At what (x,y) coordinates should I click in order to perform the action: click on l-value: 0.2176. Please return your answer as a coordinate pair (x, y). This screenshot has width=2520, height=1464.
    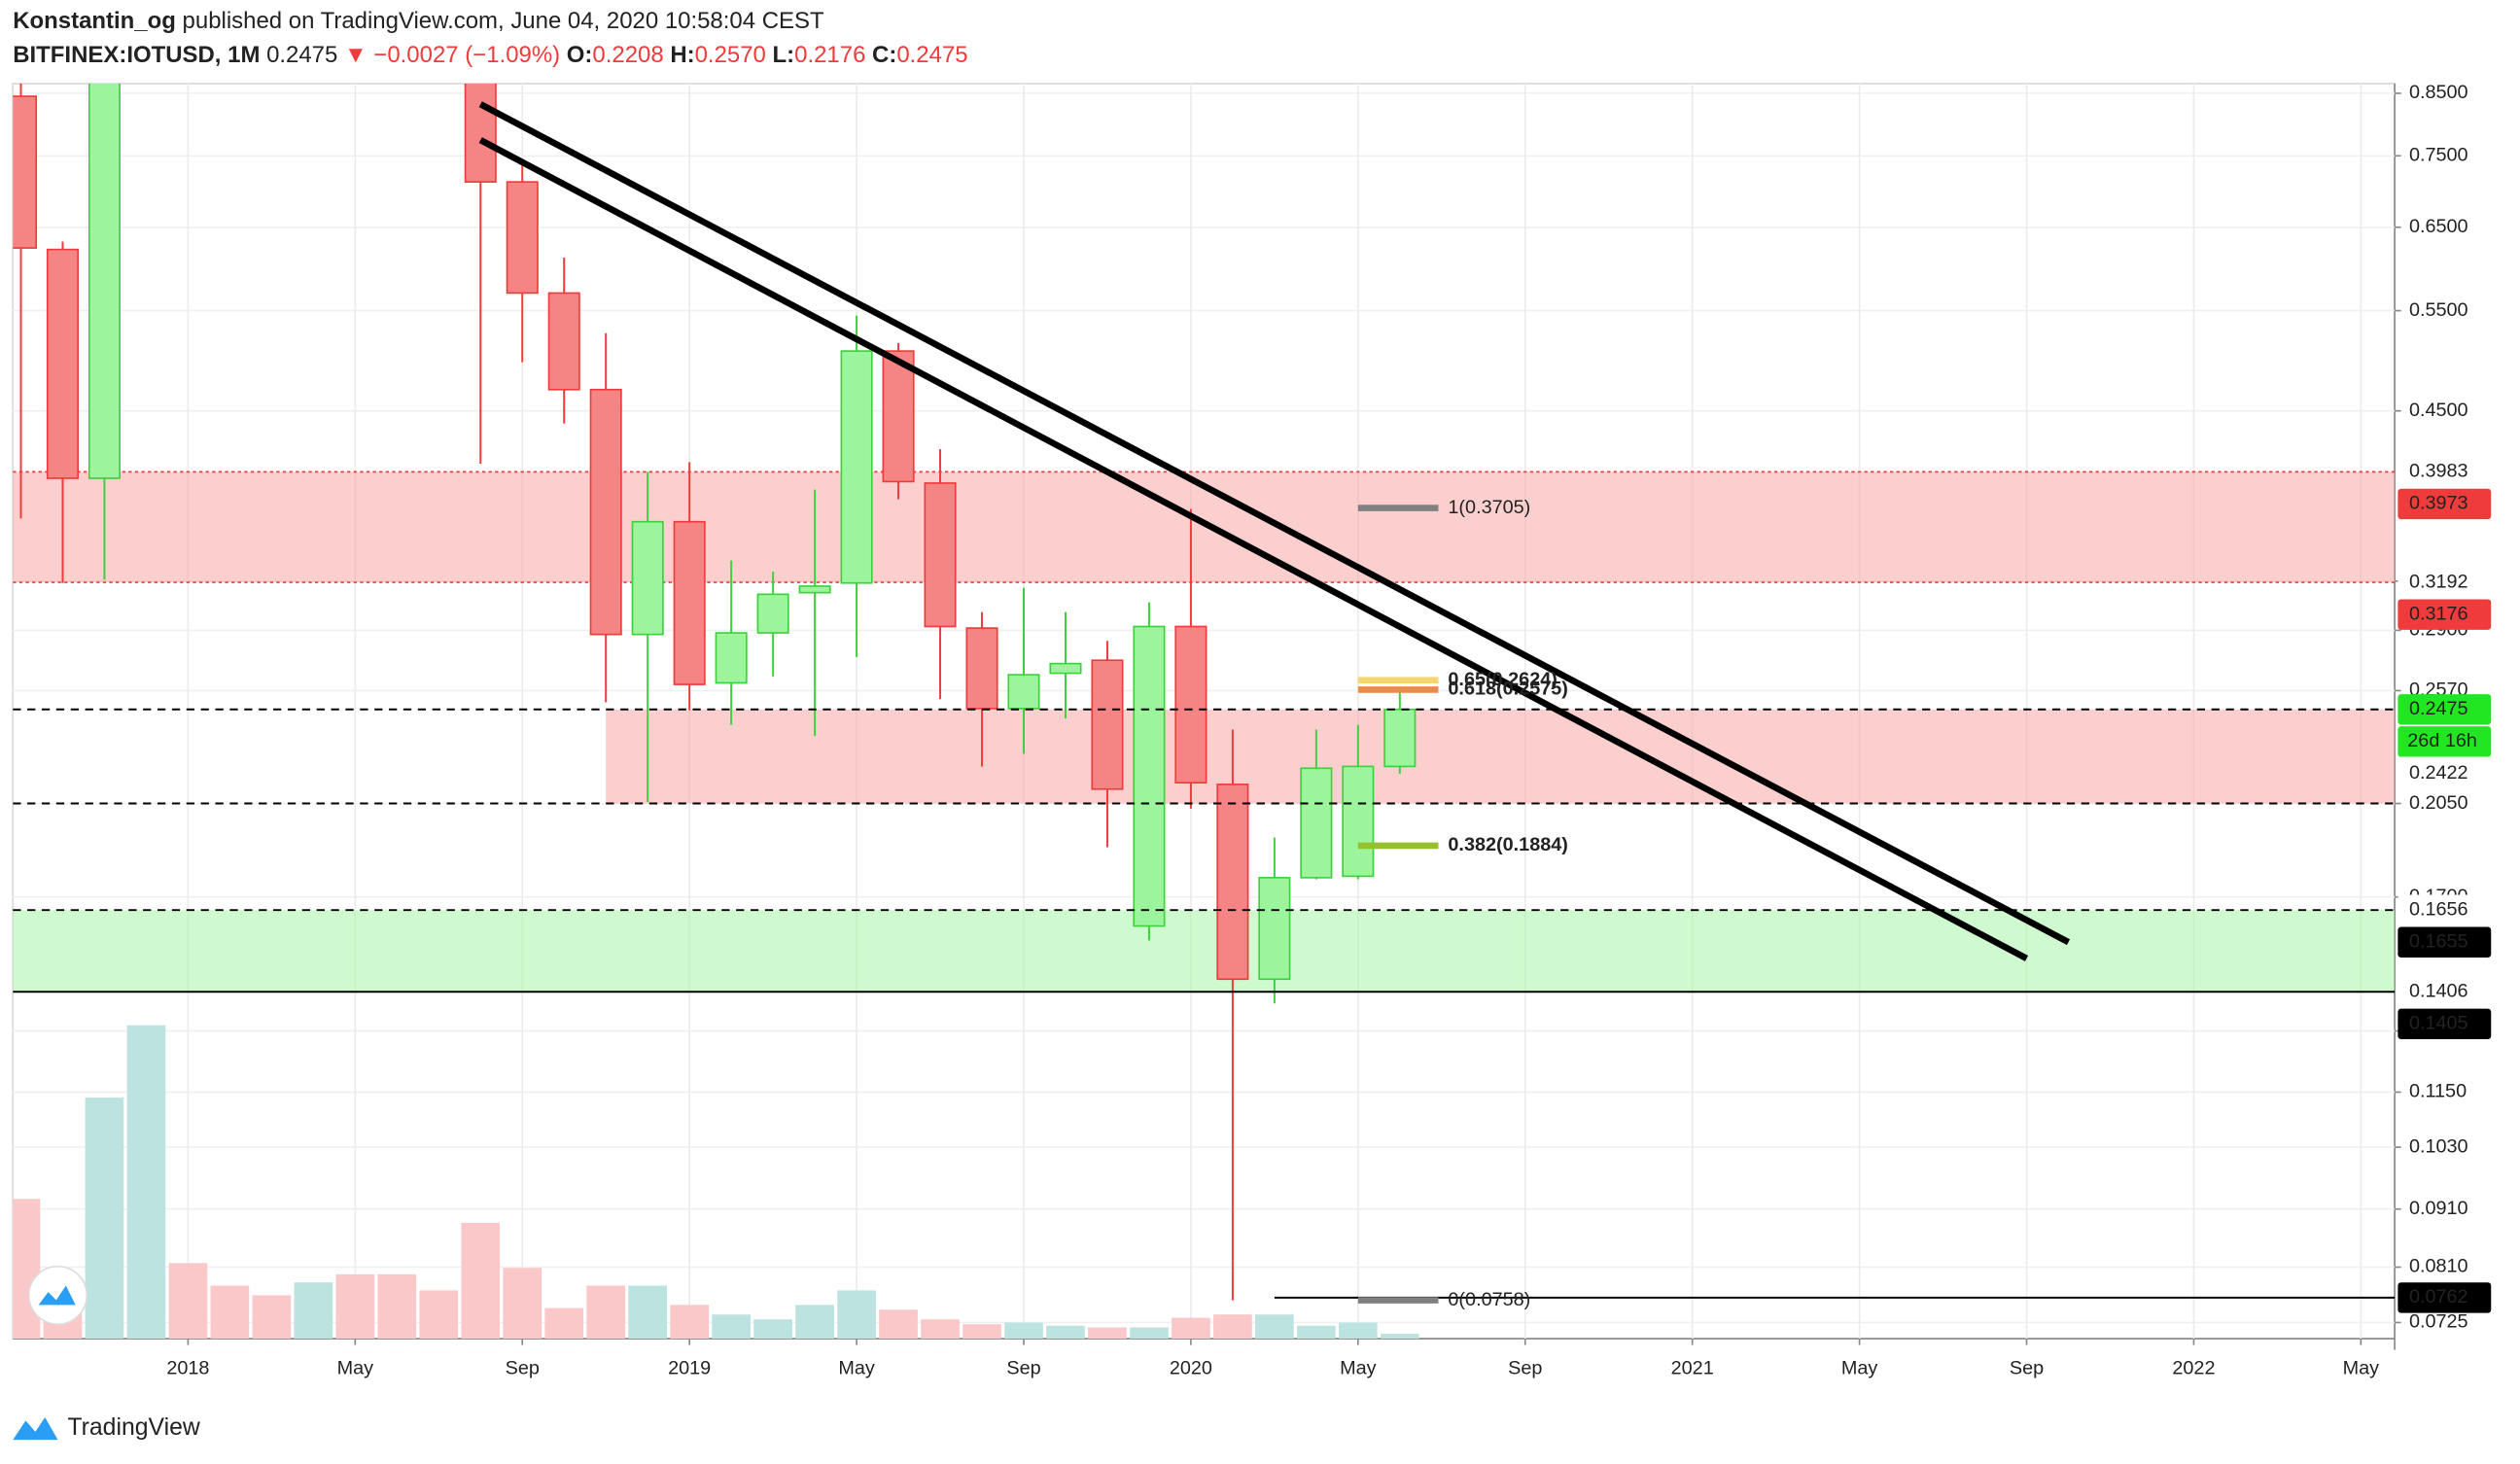
    Looking at the image, I should click on (829, 55).